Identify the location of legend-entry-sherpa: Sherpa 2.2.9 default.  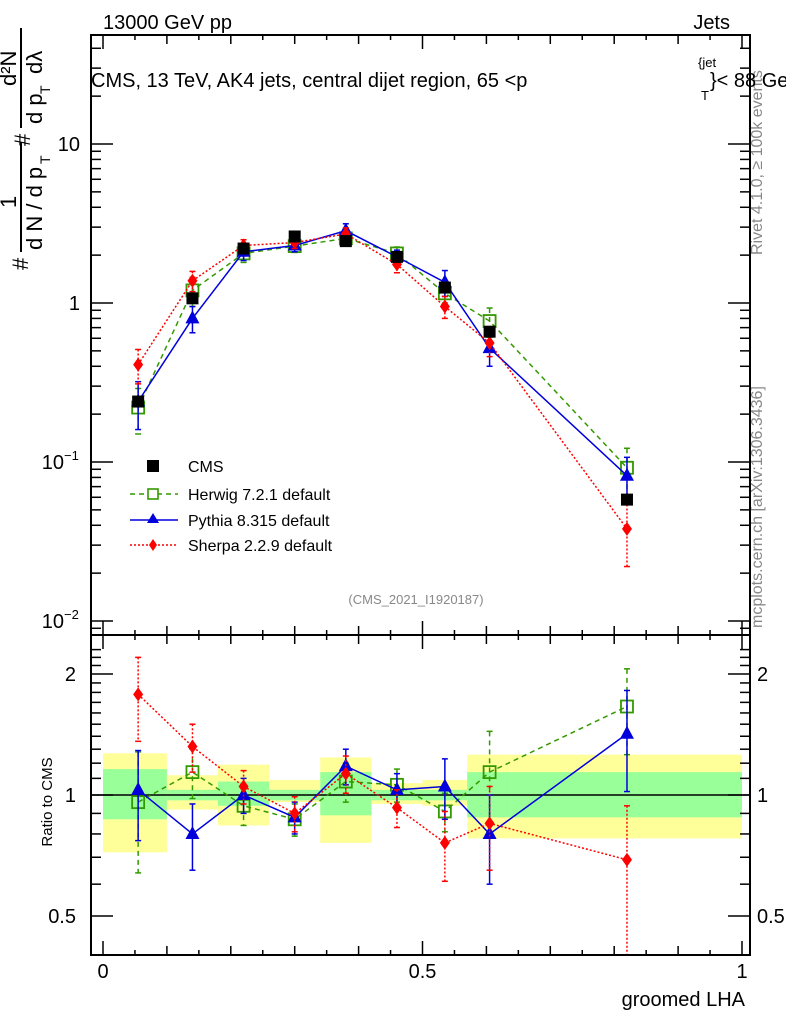
(231, 546).